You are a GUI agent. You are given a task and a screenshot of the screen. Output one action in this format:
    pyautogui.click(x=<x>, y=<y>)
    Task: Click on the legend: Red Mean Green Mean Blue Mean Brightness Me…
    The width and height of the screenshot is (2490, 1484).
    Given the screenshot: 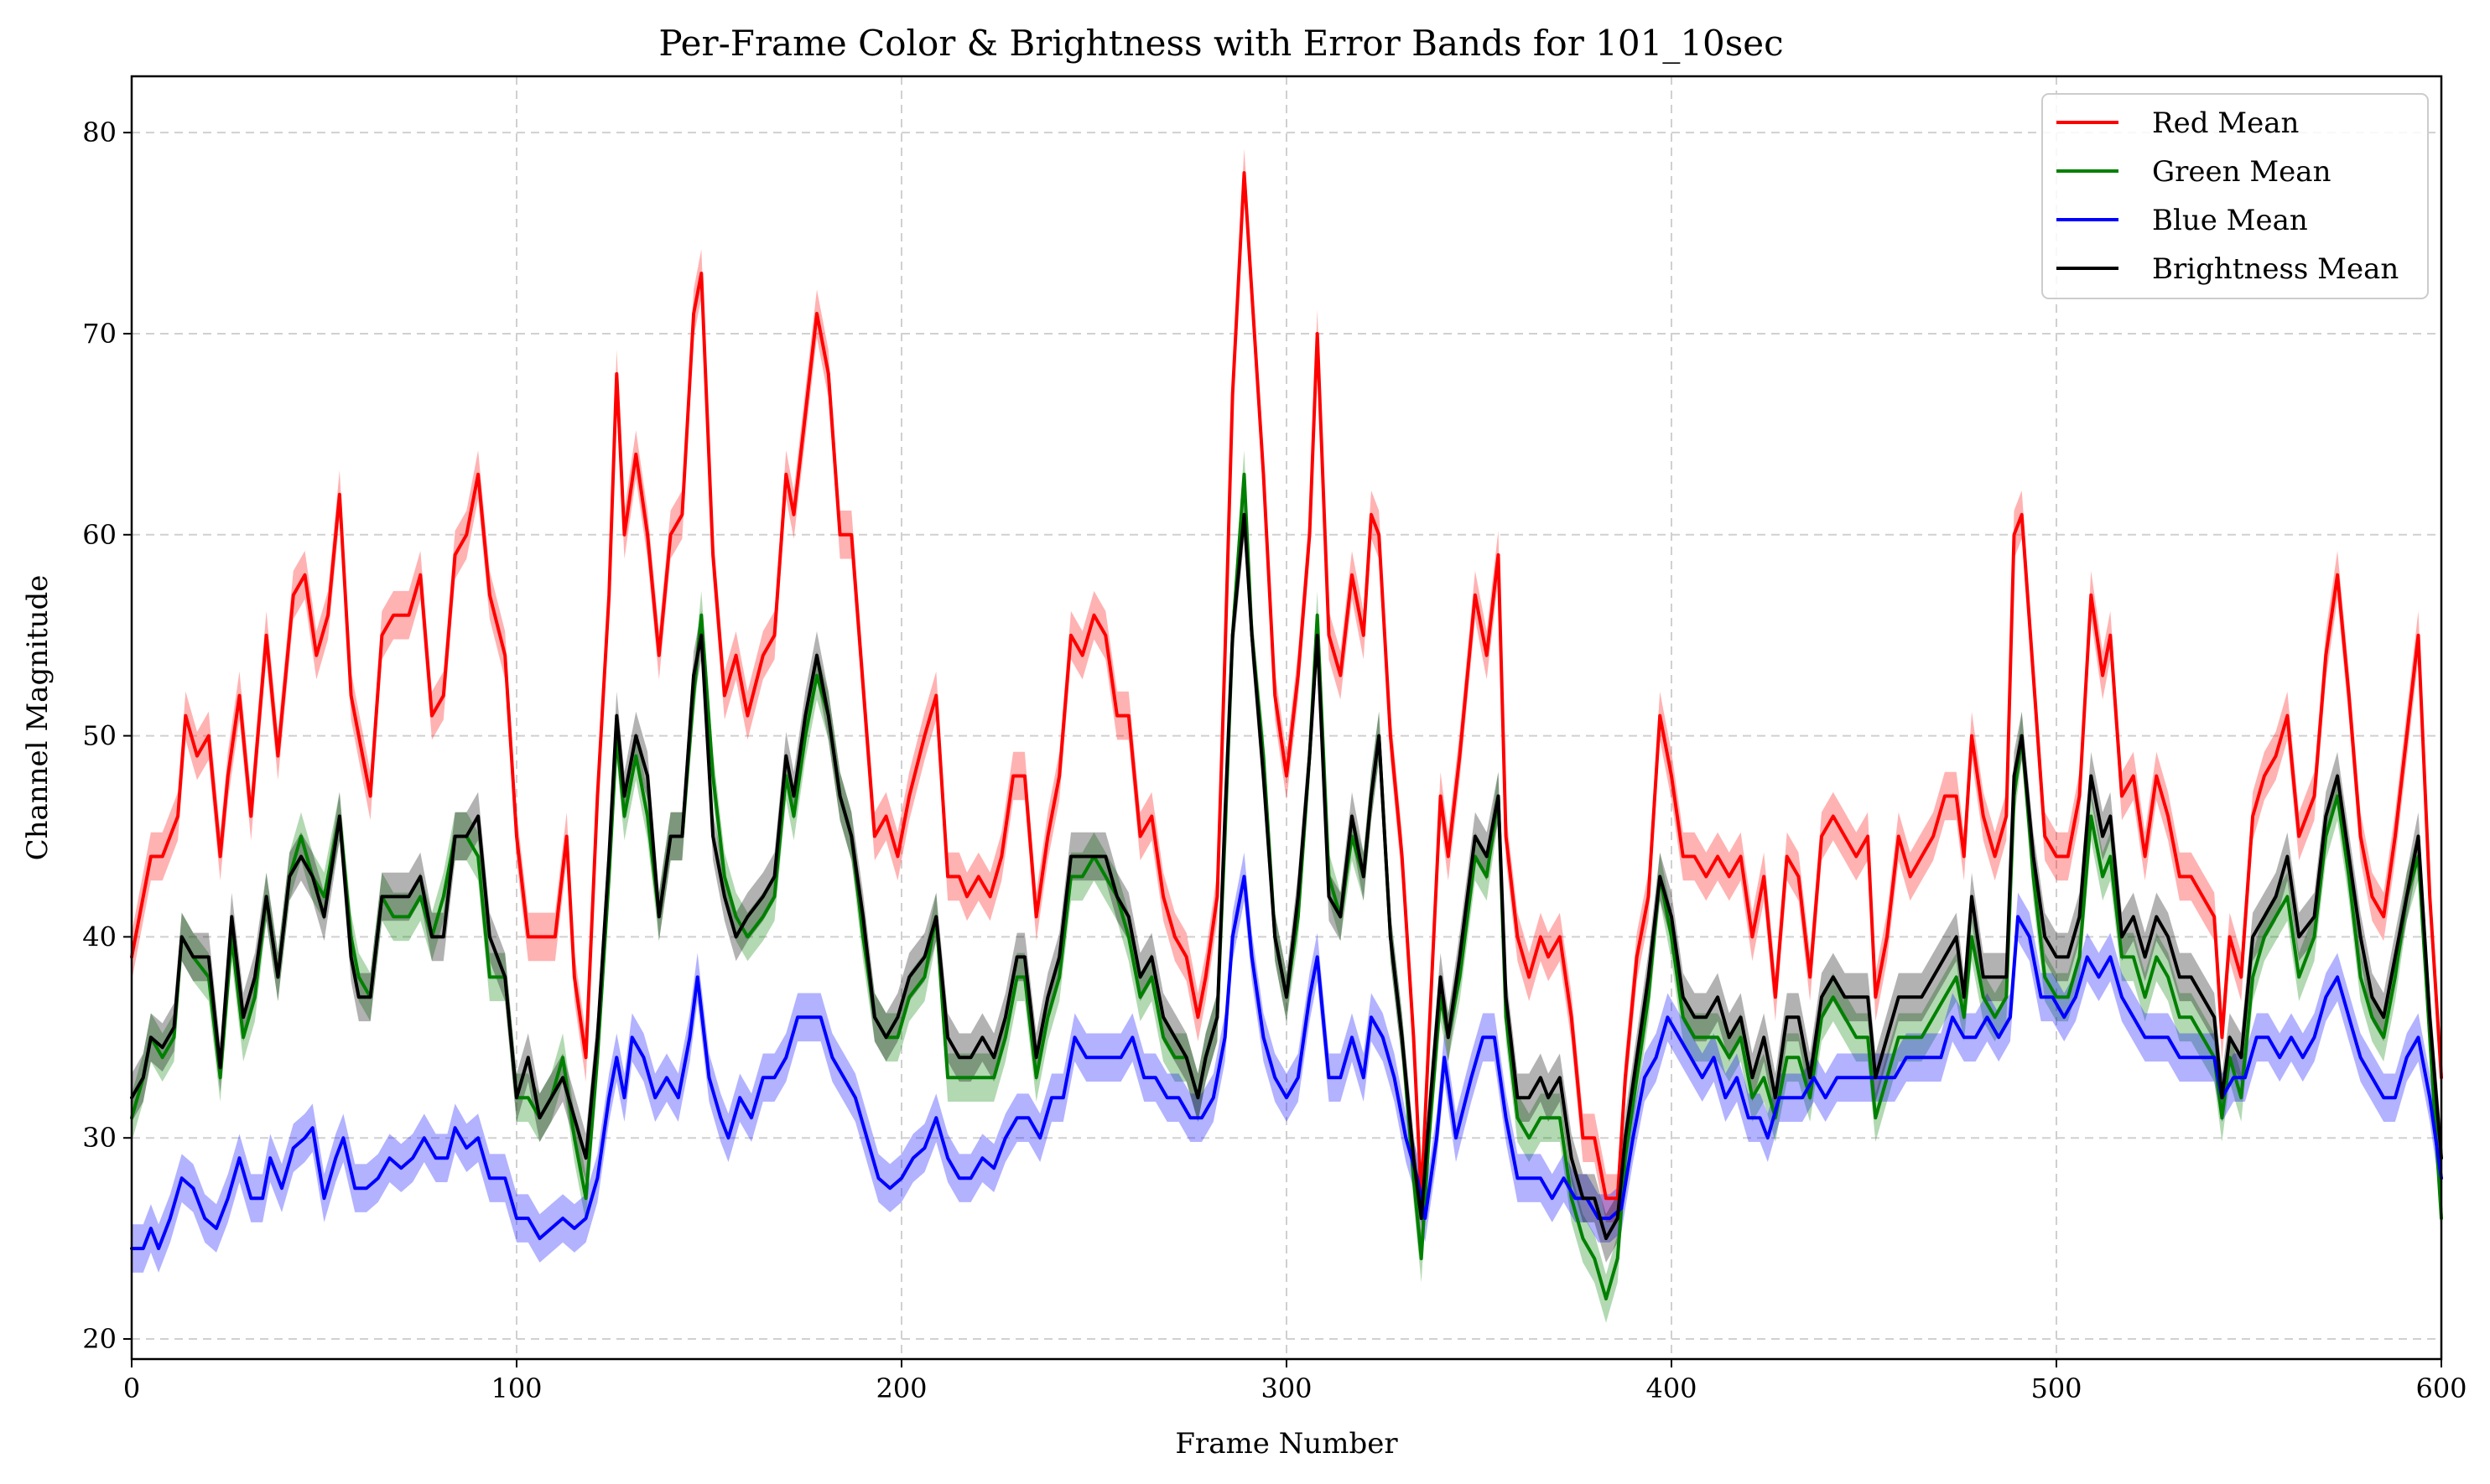 What is the action you would take?
    pyautogui.click(x=2235, y=196)
    